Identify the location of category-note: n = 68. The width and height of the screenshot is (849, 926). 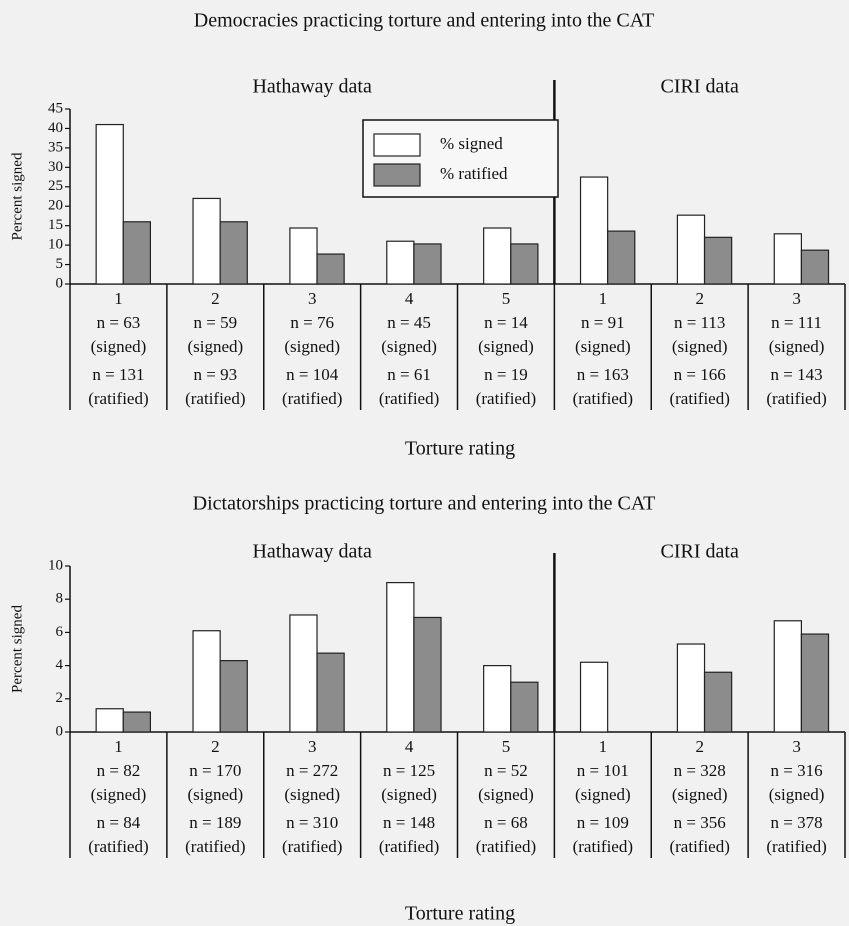
(506, 822).